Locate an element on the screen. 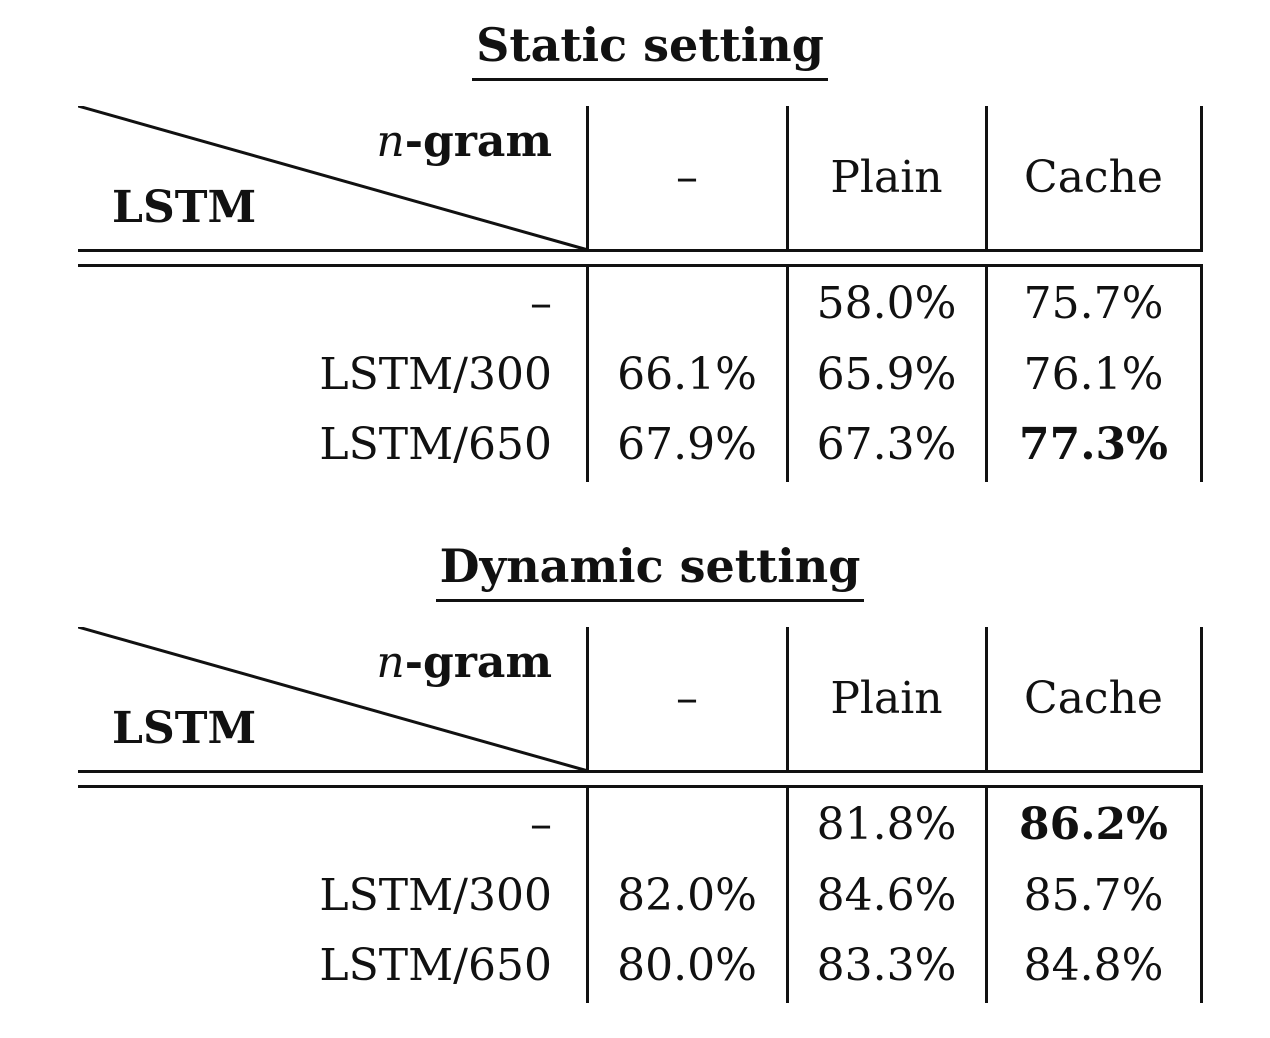 Image resolution: width=1270 pixels, height=1038 pixels. table-cell: 67.9% is located at coordinates (687, 444).